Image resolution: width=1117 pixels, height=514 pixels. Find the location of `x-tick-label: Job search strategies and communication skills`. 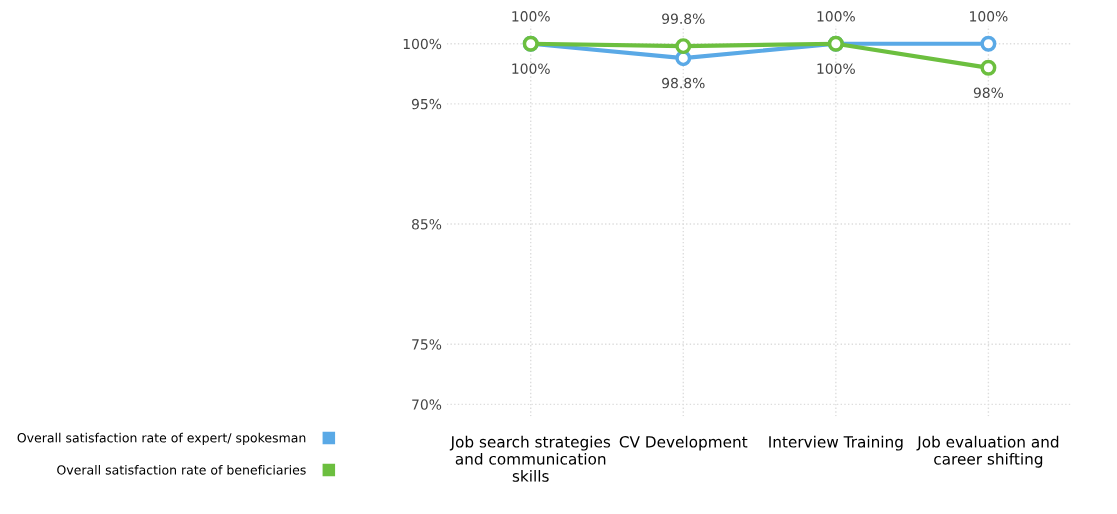

x-tick-label: Job search strategies and communication skills is located at coordinates (530, 458).